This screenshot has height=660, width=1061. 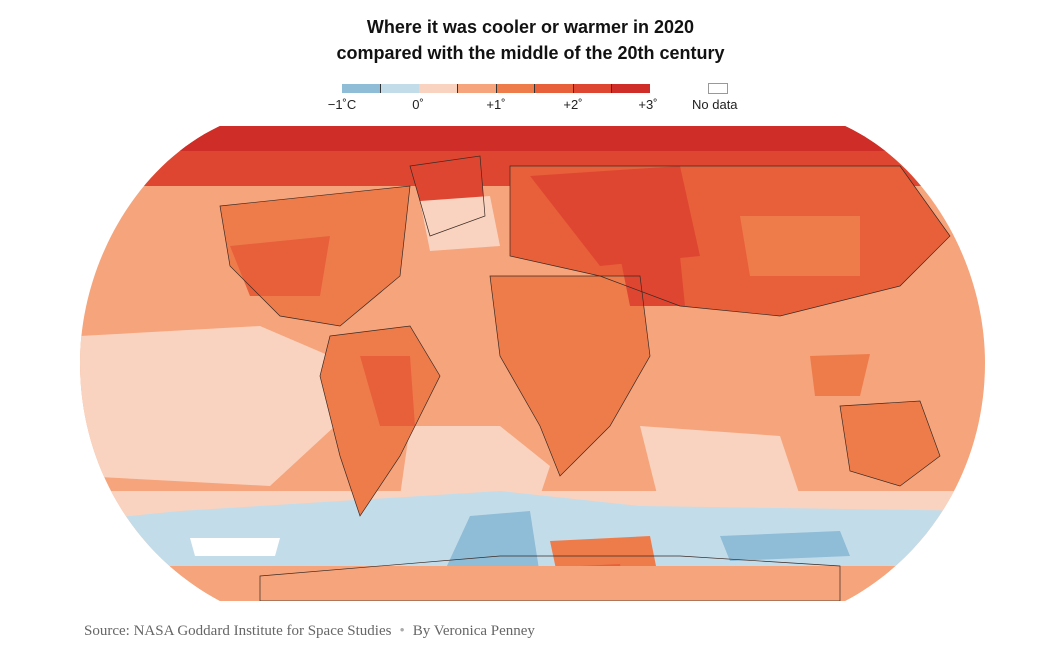 What do you see at coordinates (150, 406) in the screenshot?
I see `pacific-patch` at bounding box center [150, 406].